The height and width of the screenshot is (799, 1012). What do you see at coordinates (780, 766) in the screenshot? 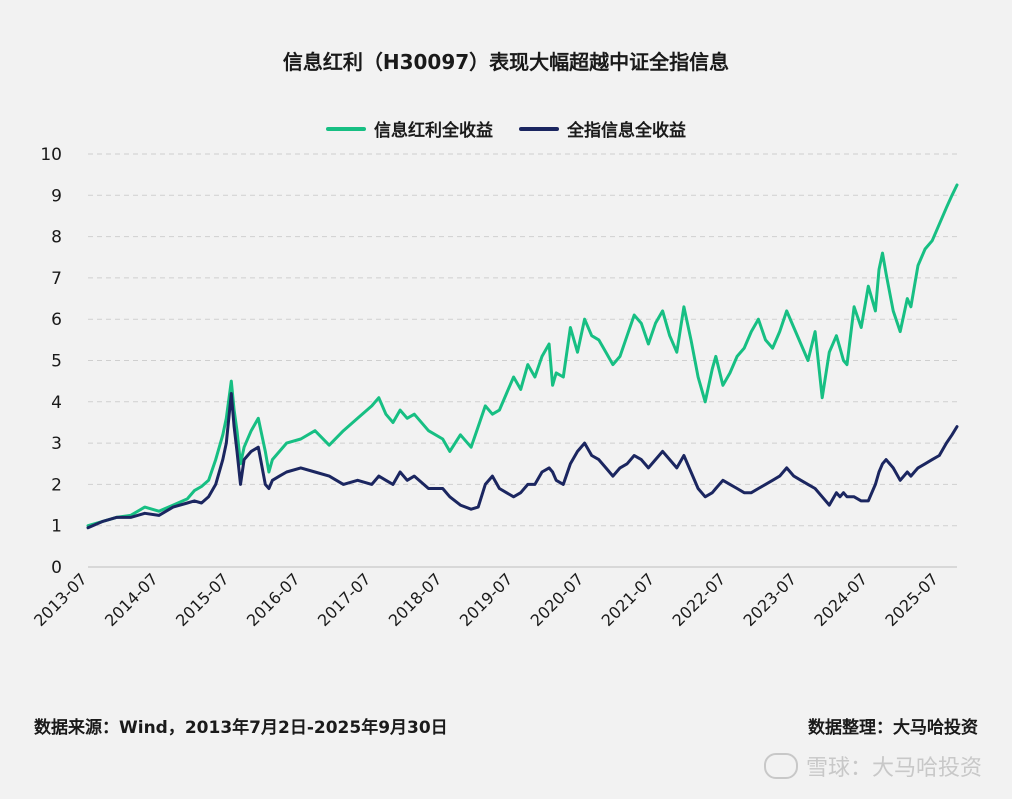
I see `xueqiu-logo-icon` at bounding box center [780, 766].